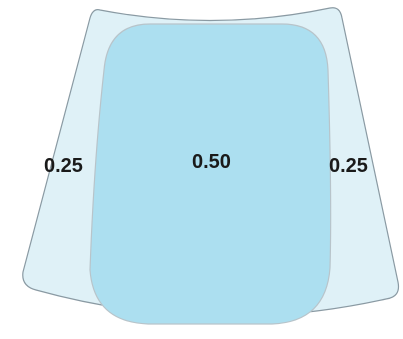  What do you see at coordinates (211, 162) in the screenshot?
I see `center-region-label: 0.50` at bounding box center [211, 162].